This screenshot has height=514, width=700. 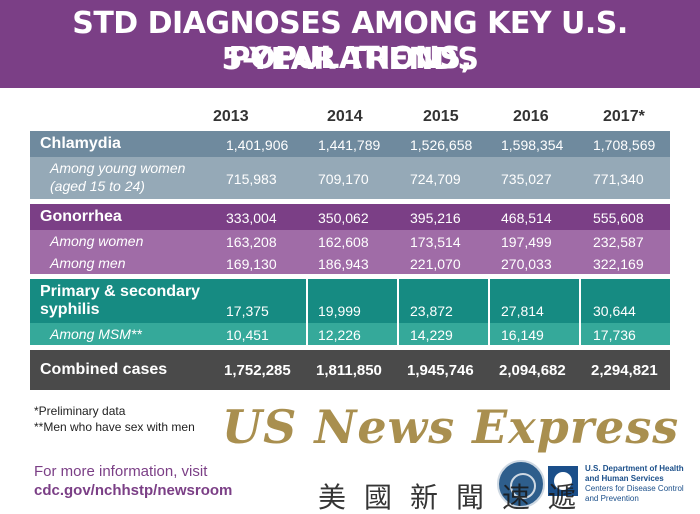 What do you see at coordinates (343, 242) in the screenshot?
I see `cell-gonorrhea-women-2014: 162,608` at bounding box center [343, 242].